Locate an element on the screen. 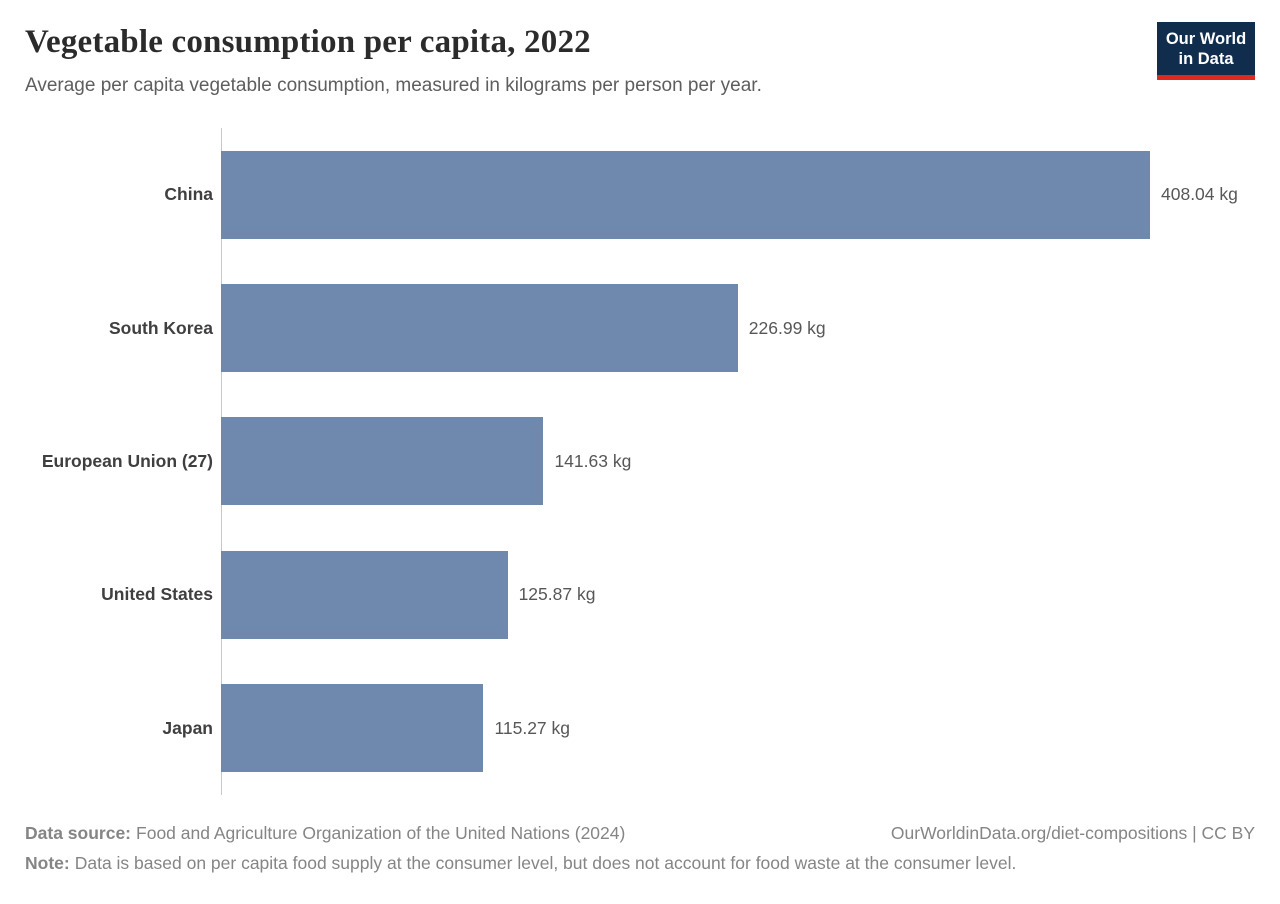 The height and width of the screenshot is (904, 1280). owid-logo: Our World in Data is located at coordinates (1206, 51).